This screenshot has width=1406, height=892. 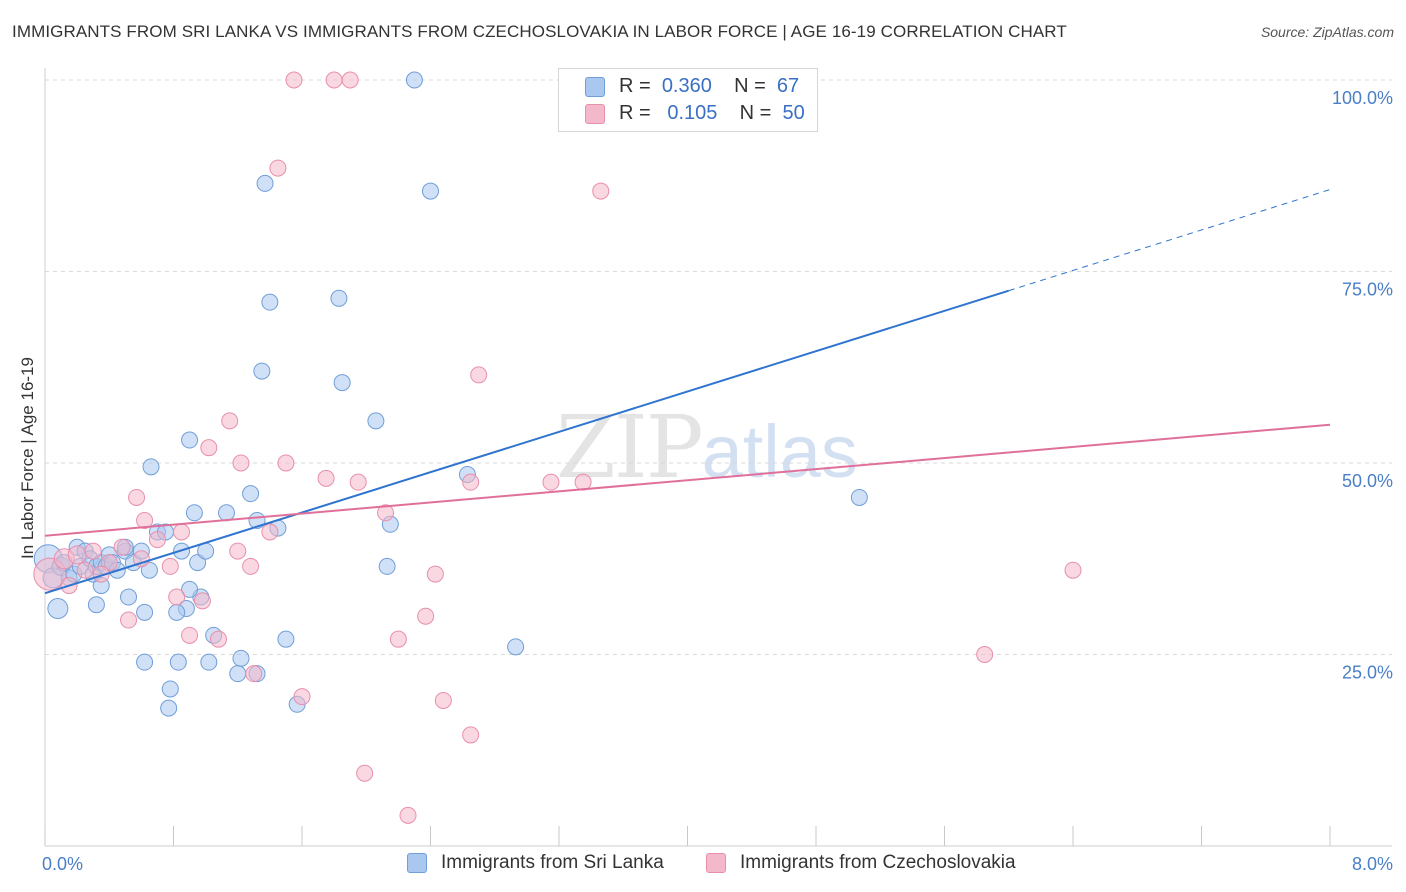 I want to click on y-tick-label-75: 75.0%, so click(x=1367, y=290).